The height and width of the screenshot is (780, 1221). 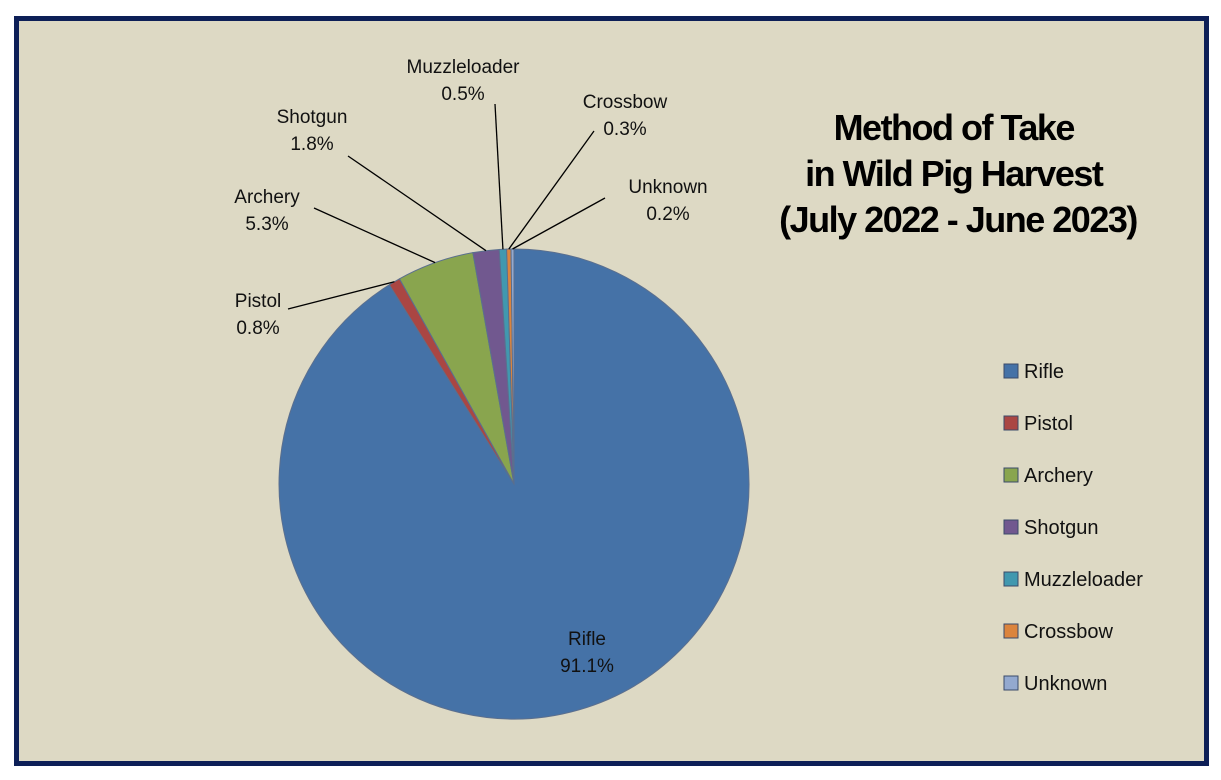 I want to click on chart-title-line-1: Method of Take, so click(x=954, y=127).